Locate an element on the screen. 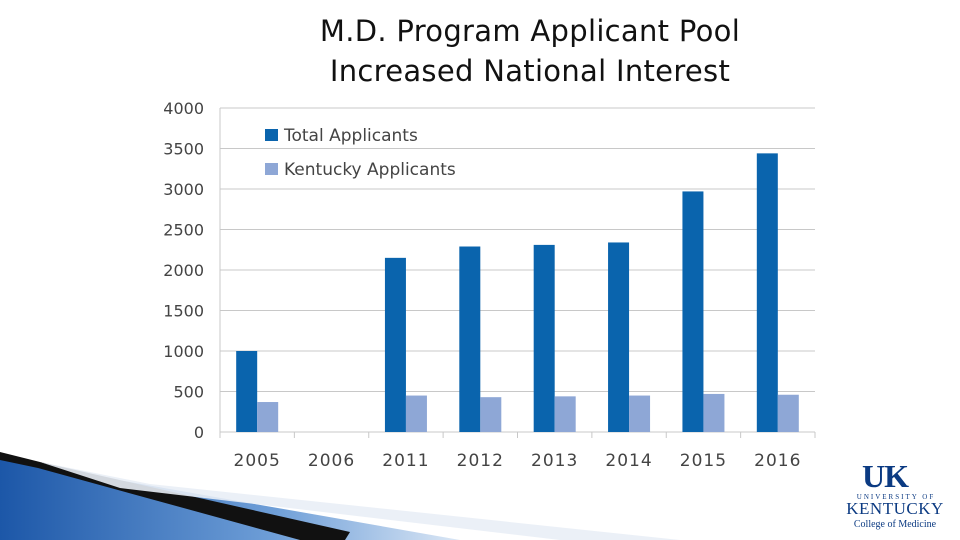 The width and height of the screenshot is (960, 540). y-tick-label: 3500 is located at coordinates (183, 149).